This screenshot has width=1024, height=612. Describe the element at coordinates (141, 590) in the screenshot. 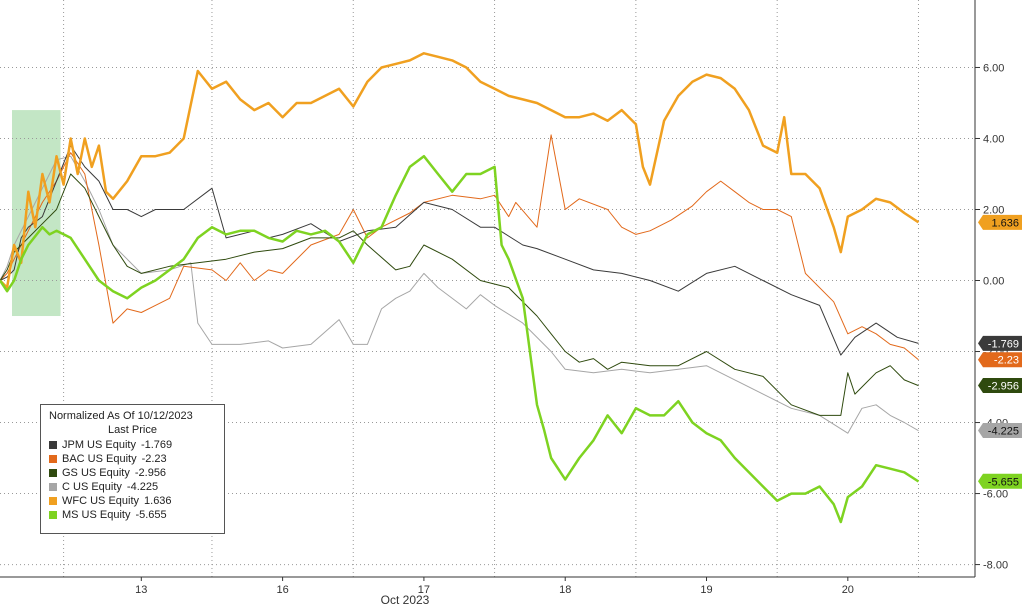

I see `x-tick-label: 13` at that location.